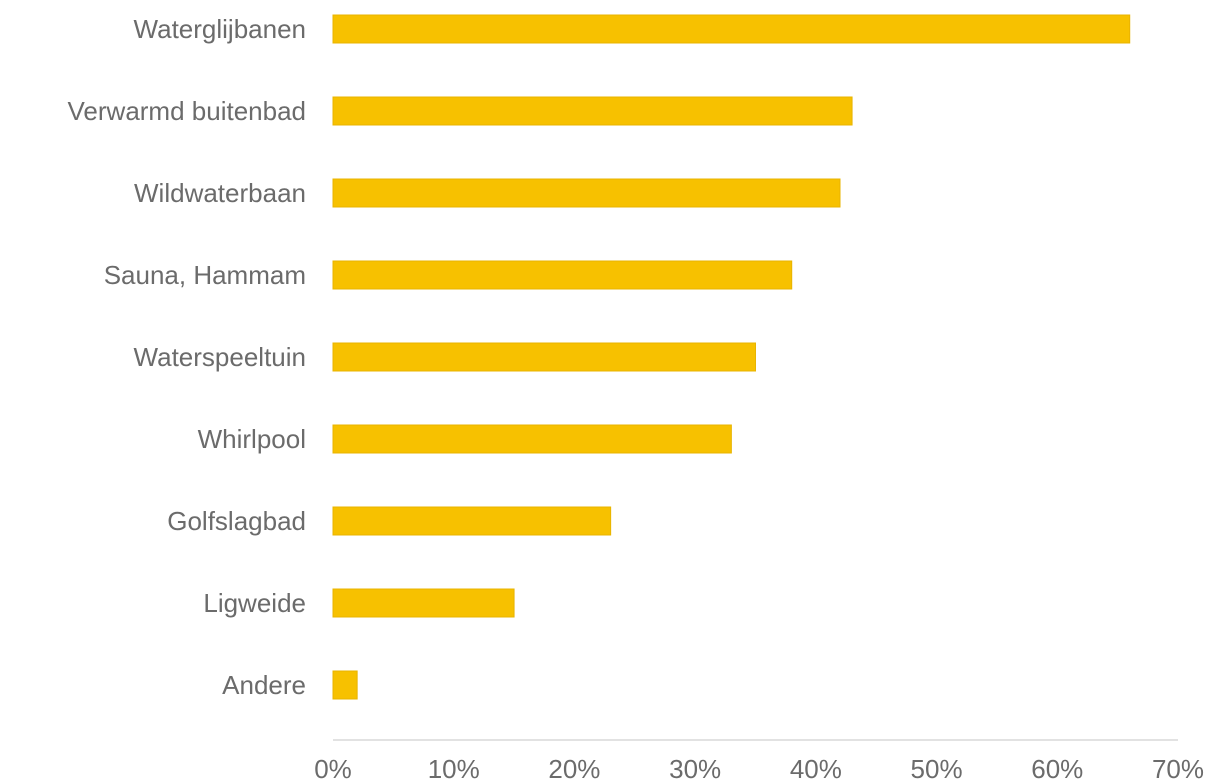 The height and width of the screenshot is (779, 1210). I want to click on x-tick-label-2: 20%, so click(574, 766).